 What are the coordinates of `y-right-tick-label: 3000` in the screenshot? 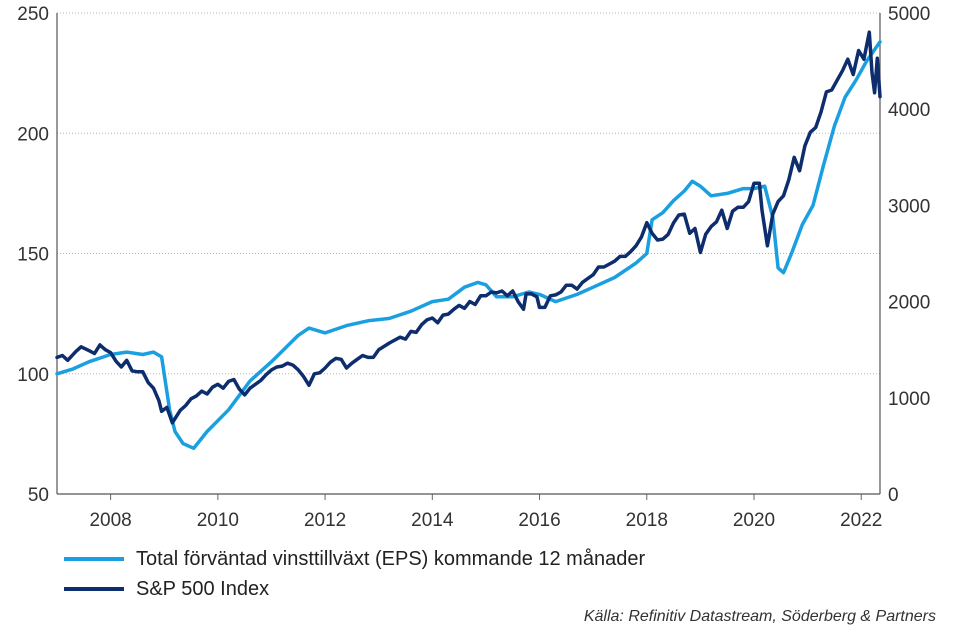 It's located at (909, 206).